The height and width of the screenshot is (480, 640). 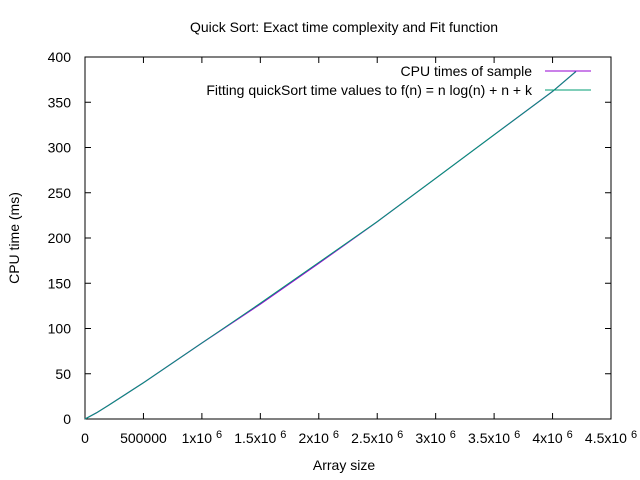 I want to click on y-tick-label: 150, so click(x=60, y=283).